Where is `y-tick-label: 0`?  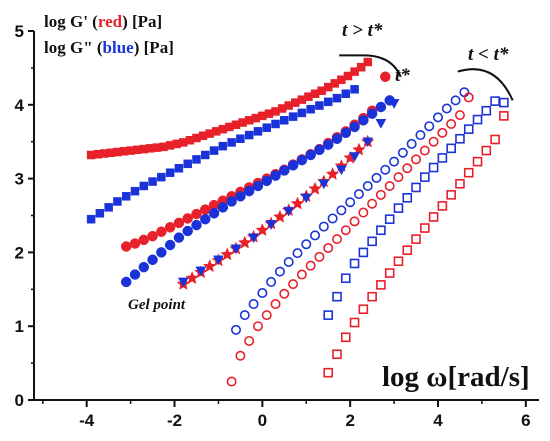 y-tick-label: 0 is located at coordinates (19, 400).